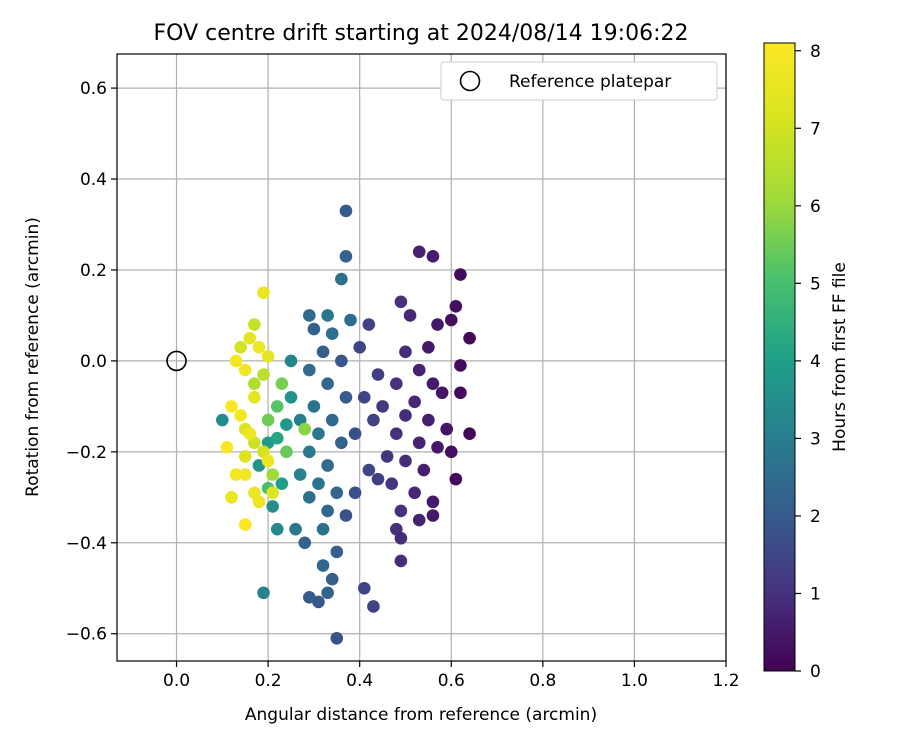  I want to click on colorbar-ticks: 0 1 2 3 4 5 6 7 8, so click(808, 362).